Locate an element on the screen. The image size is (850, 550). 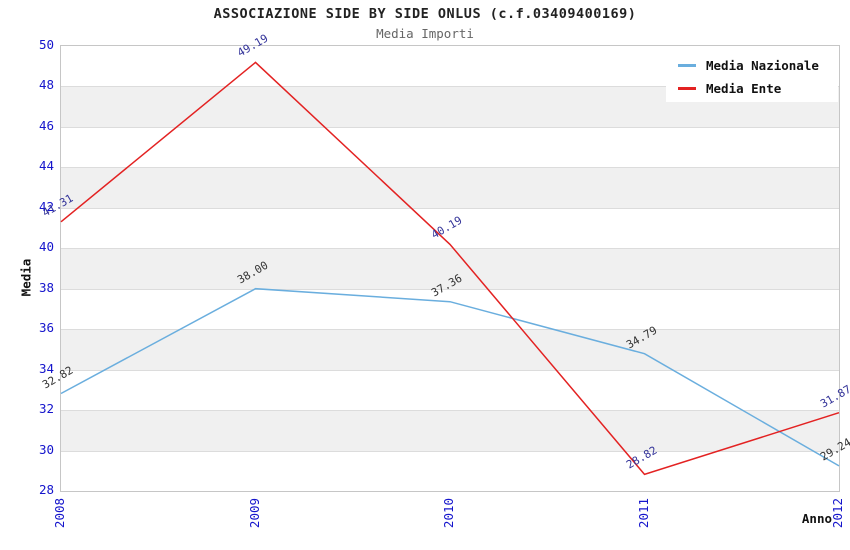
chart-subtitle: Media Importi is located at coordinates (425, 33).